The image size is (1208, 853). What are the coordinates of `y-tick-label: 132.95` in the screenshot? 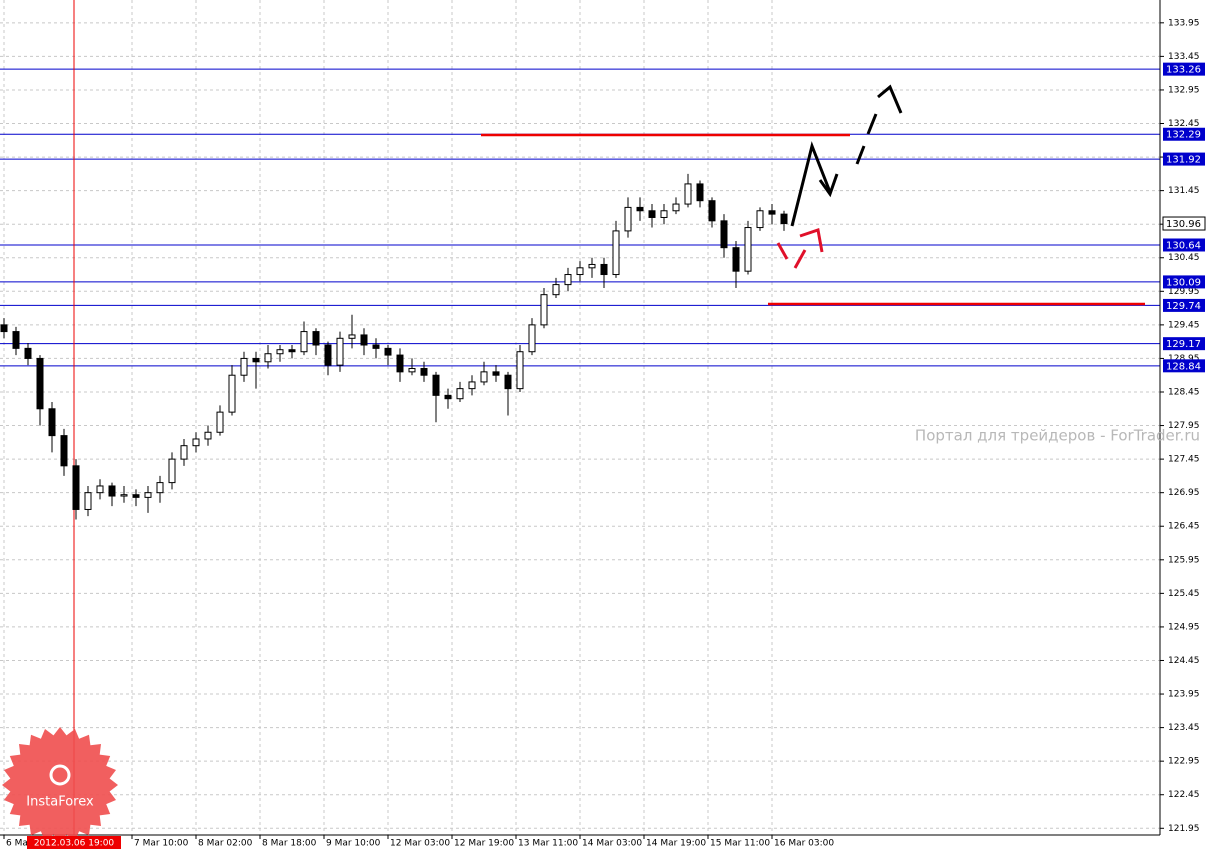 It's located at (1184, 90).